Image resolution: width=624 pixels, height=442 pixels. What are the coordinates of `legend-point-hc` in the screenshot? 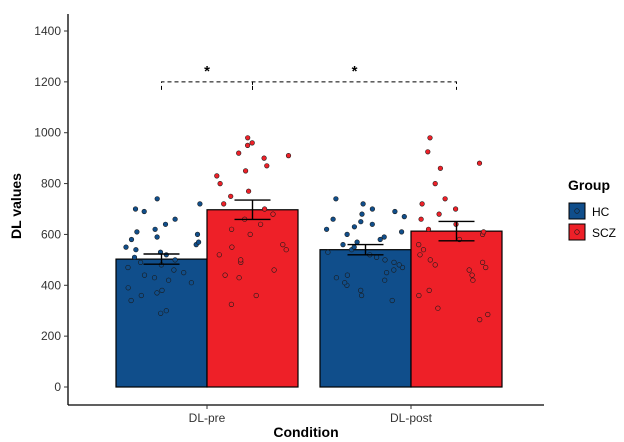 It's located at (577, 211).